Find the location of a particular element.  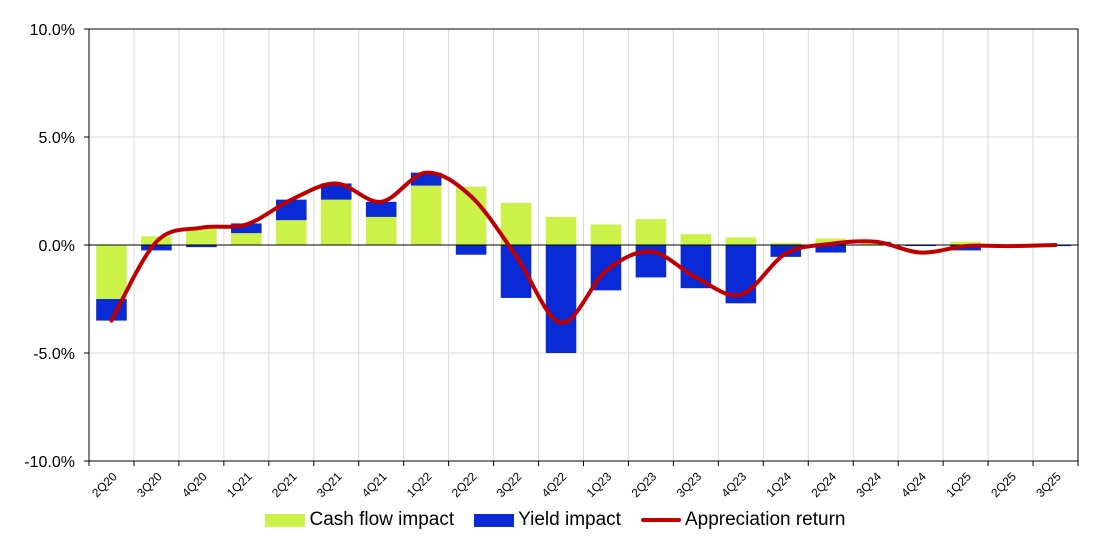

bar-cash-flow-impact-4Q20 is located at coordinates (201, 236).